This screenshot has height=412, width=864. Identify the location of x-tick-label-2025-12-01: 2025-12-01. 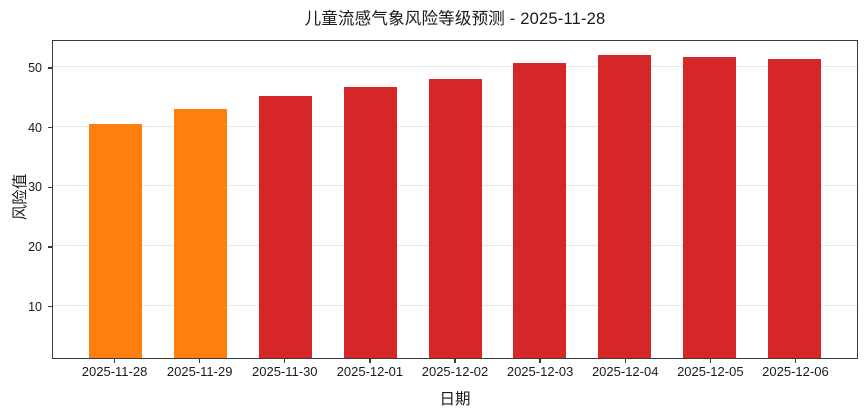
(370, 371).